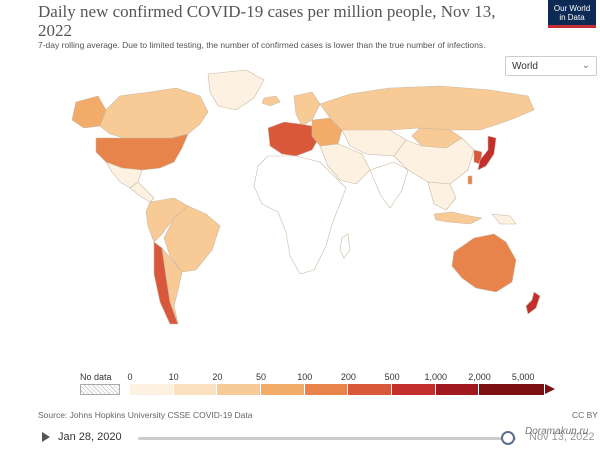 The image size is (600, 450). I want to click on legend-tick-label: 50, so click(261, 377).